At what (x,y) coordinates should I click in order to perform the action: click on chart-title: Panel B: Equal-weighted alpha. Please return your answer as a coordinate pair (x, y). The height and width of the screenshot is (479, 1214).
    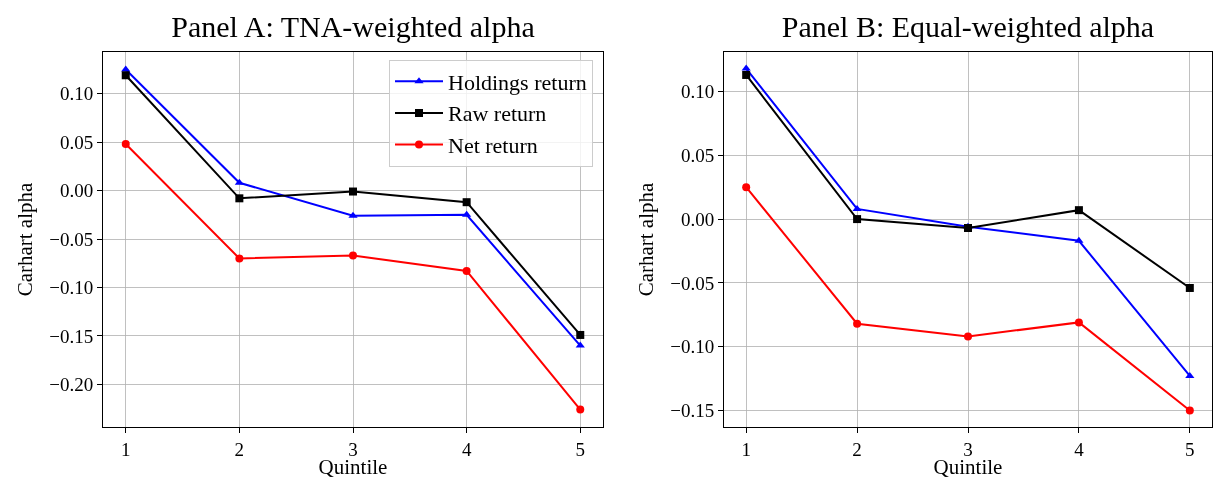
    Looking at the image, I should click on (968, 26).